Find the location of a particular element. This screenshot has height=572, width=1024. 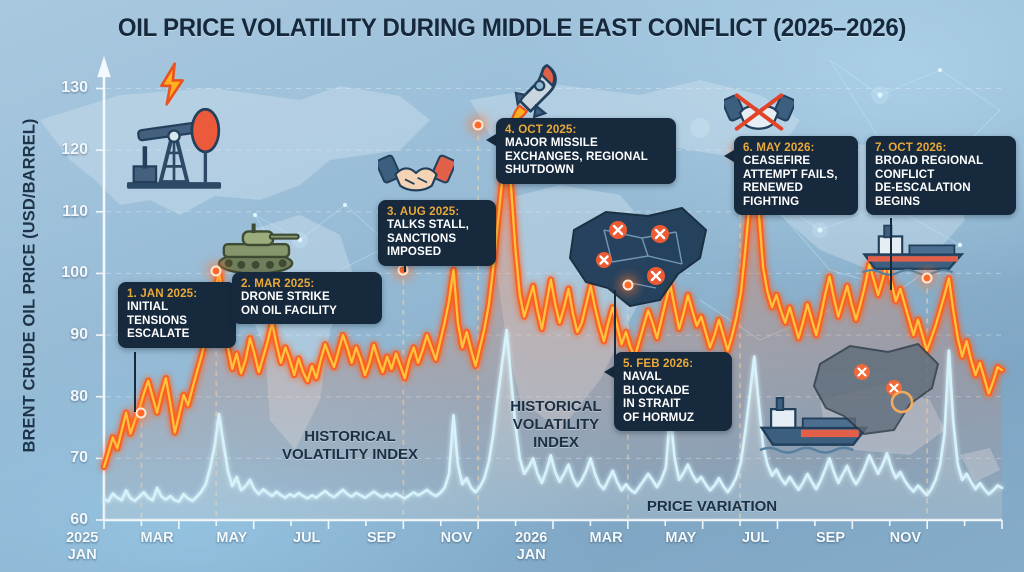

callout-body-line: CEASEFIRE is located at coordinates (777, 161).